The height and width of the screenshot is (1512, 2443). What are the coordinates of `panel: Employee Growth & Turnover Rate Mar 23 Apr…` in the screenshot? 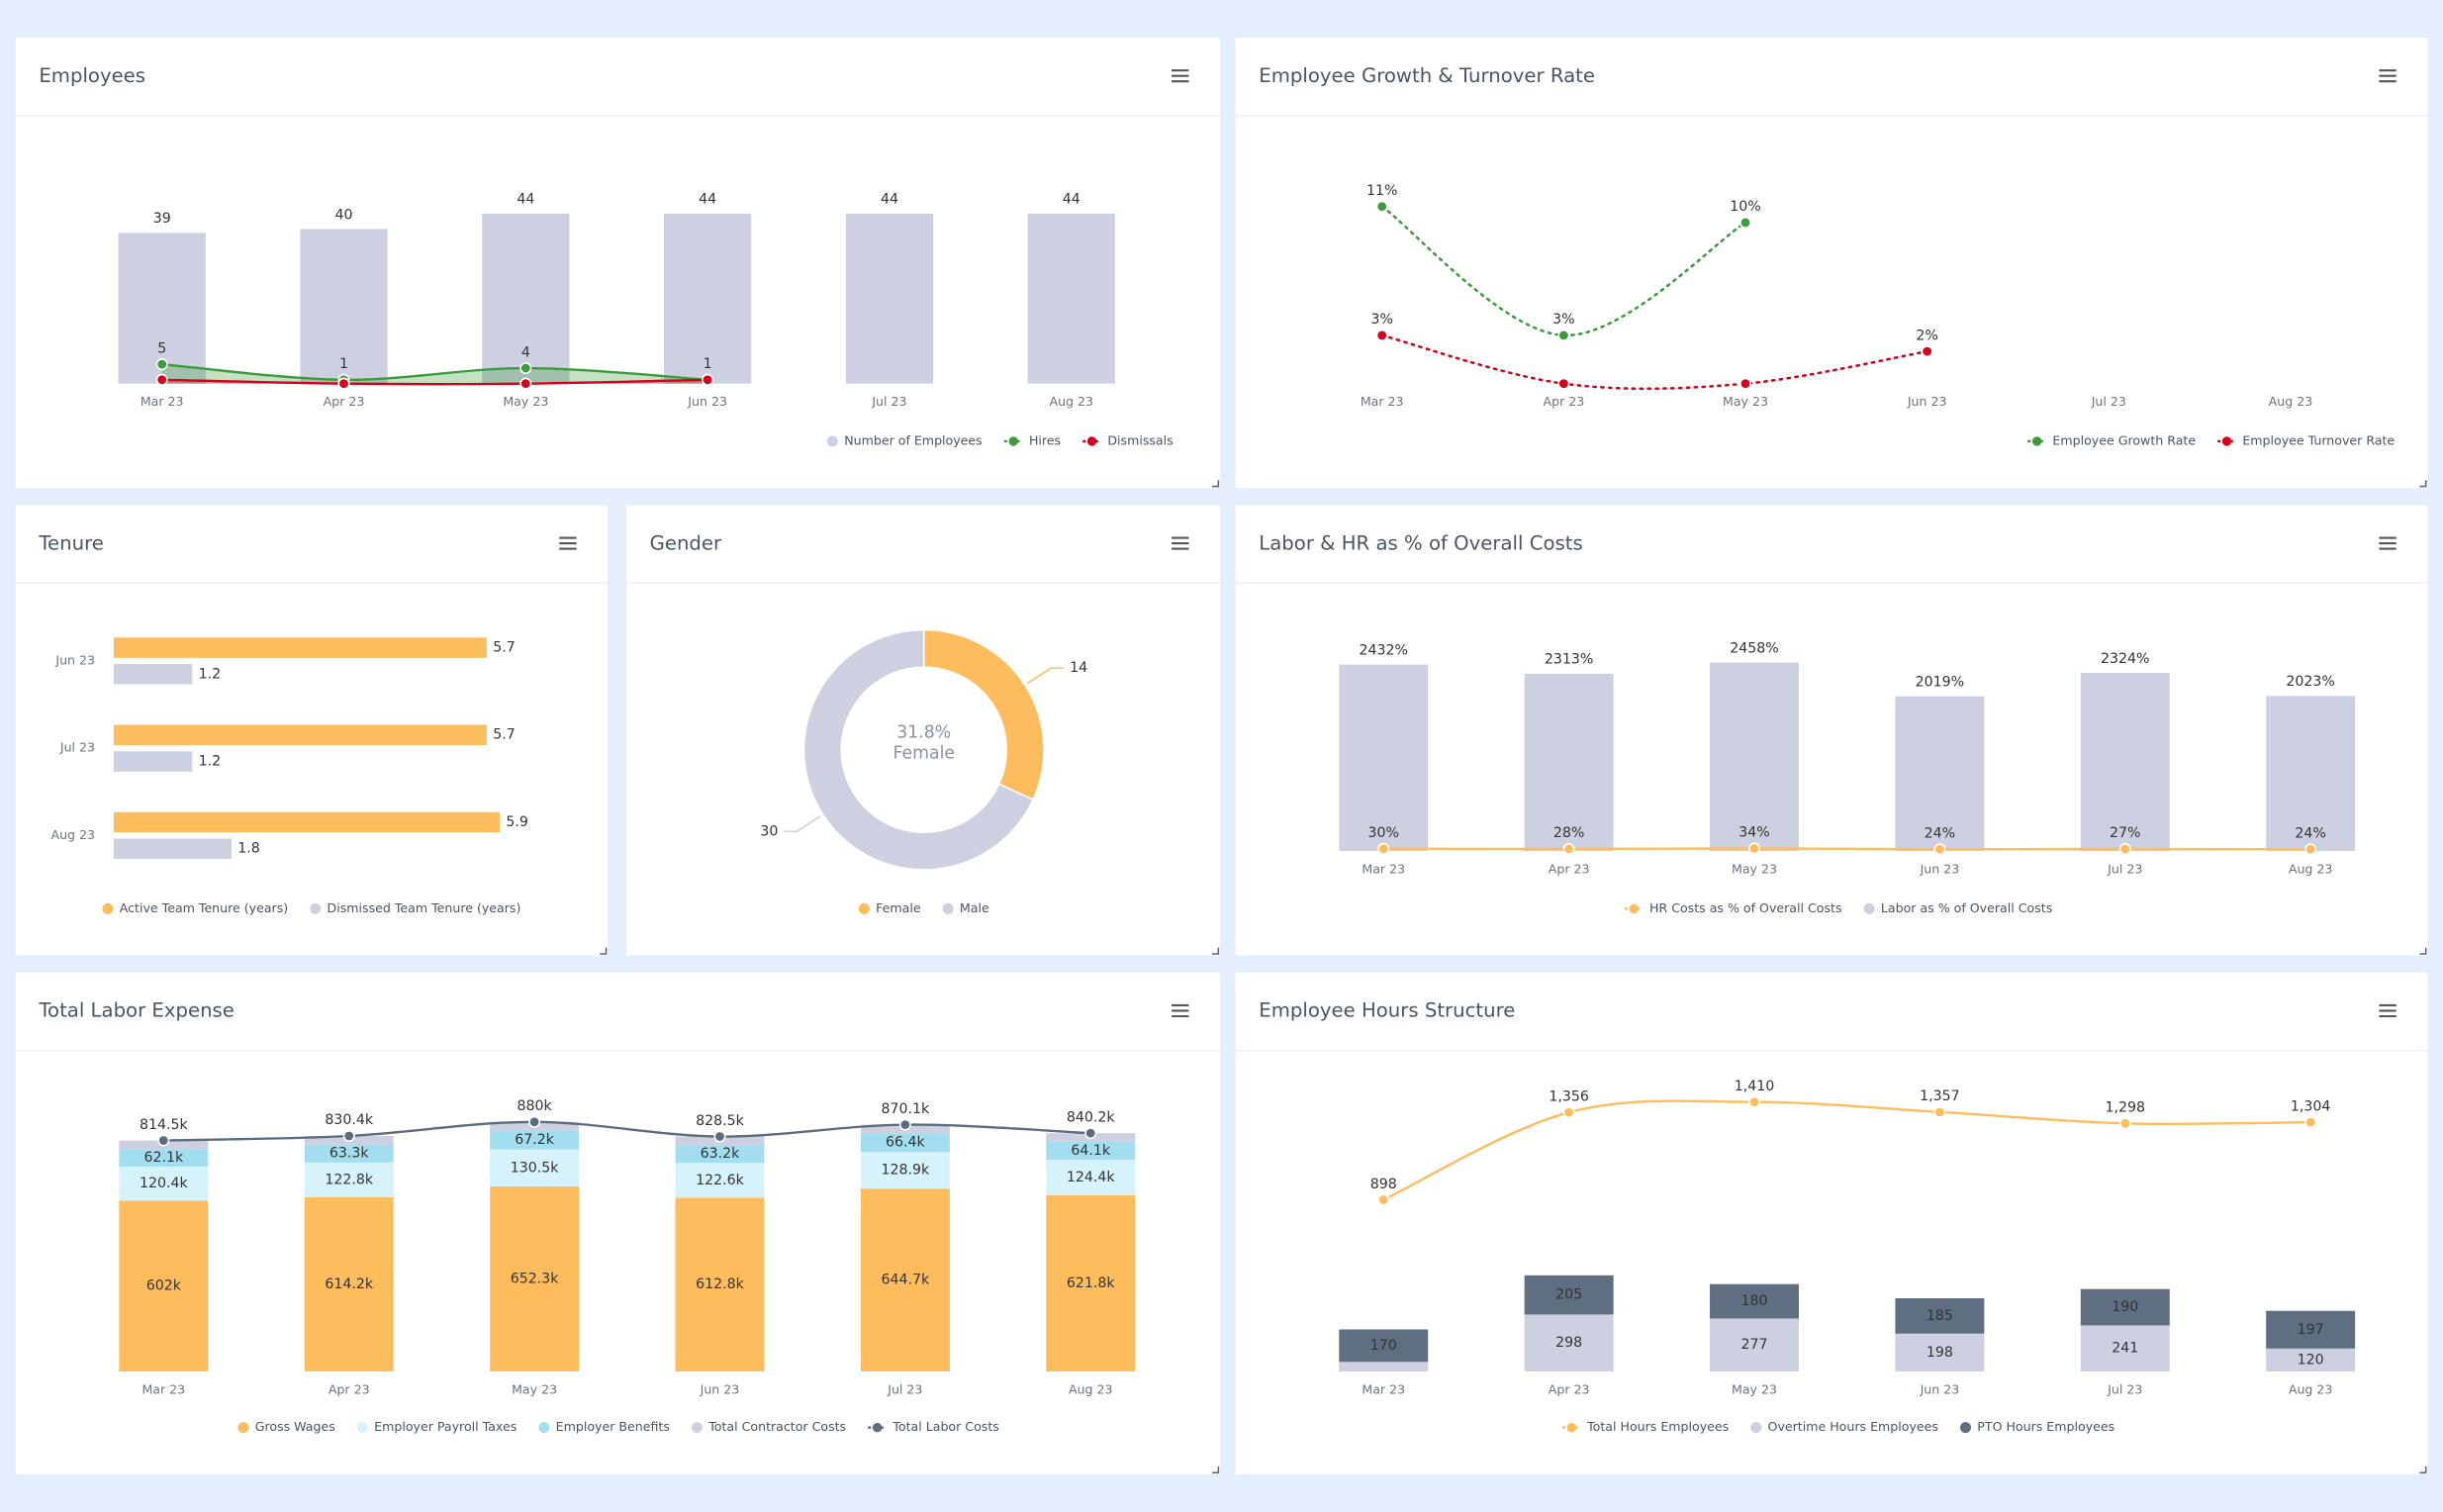 It's located at (1831, 263).